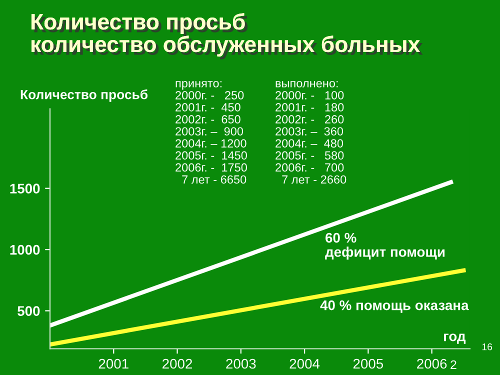 The height and width of the screenshot is (375, 500). Describe the element at coordinates (453, 365) in the screenshot. I see `text: 2` at that location.